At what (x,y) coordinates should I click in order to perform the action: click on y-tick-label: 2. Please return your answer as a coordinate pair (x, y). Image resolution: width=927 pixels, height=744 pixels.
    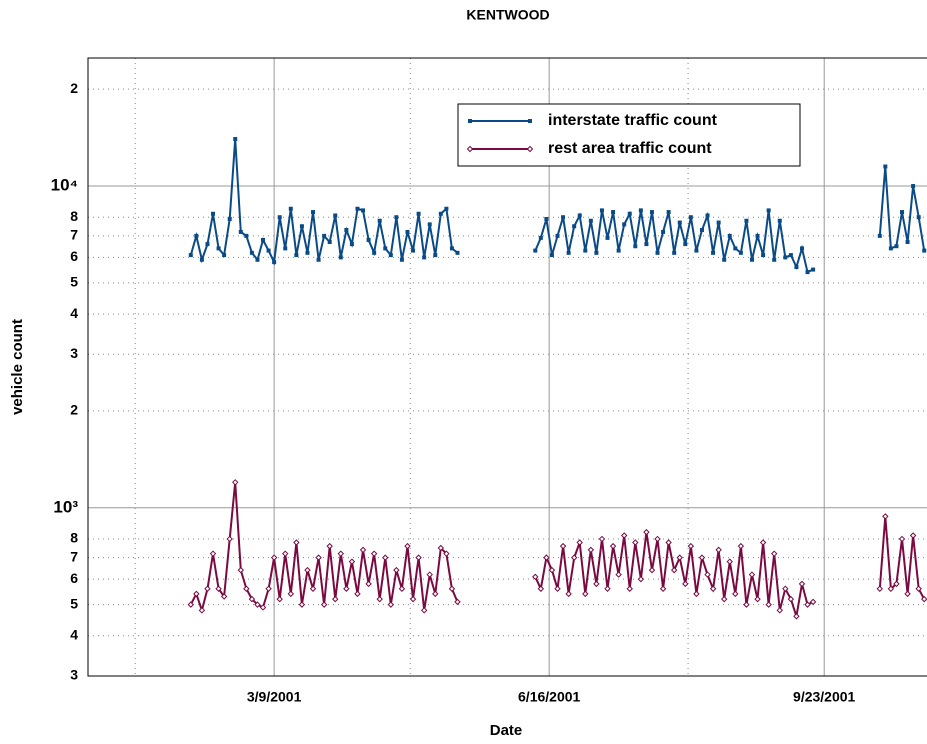
    Looking at the image, I should click on (74, 88).